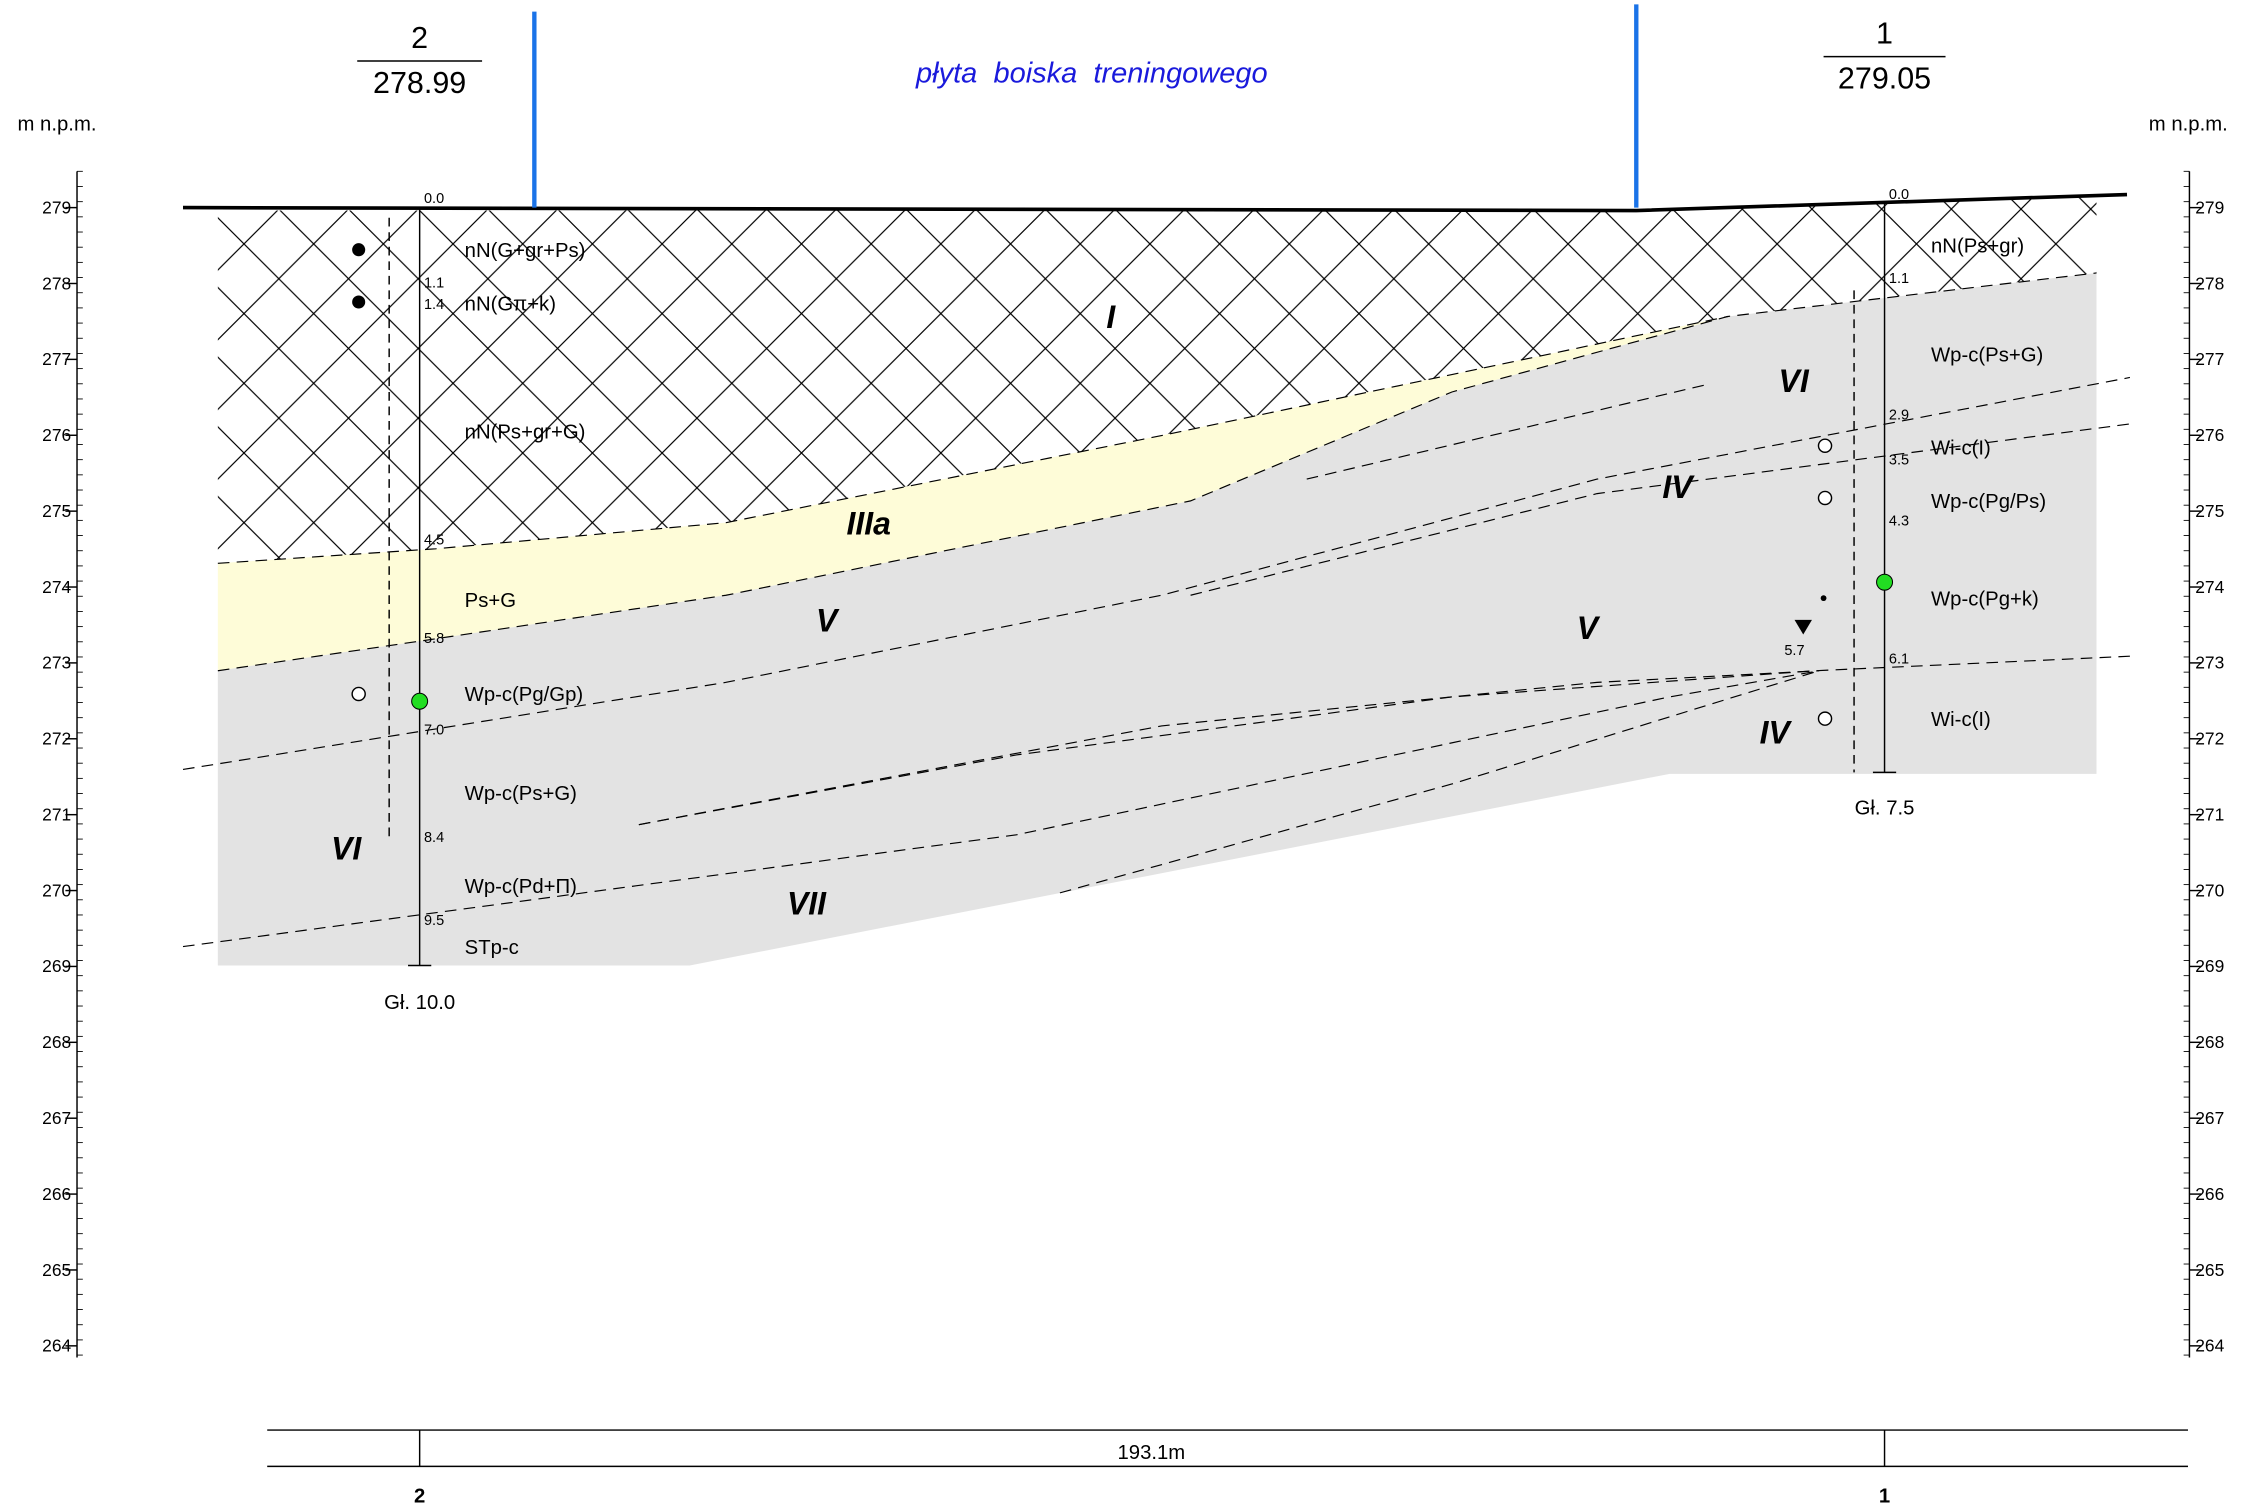 The image size is (2265, 1507). What do you see at coordinates (1803, 627) in the screenshot?
I see `groundwater-marker` at bounding box center [1803, 627].